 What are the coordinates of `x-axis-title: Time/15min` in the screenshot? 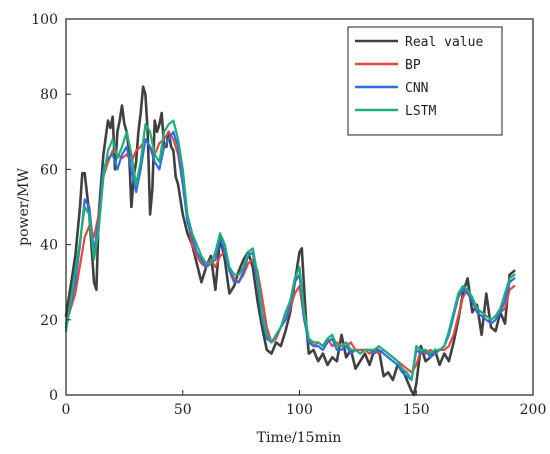 It's located at (299, 438).